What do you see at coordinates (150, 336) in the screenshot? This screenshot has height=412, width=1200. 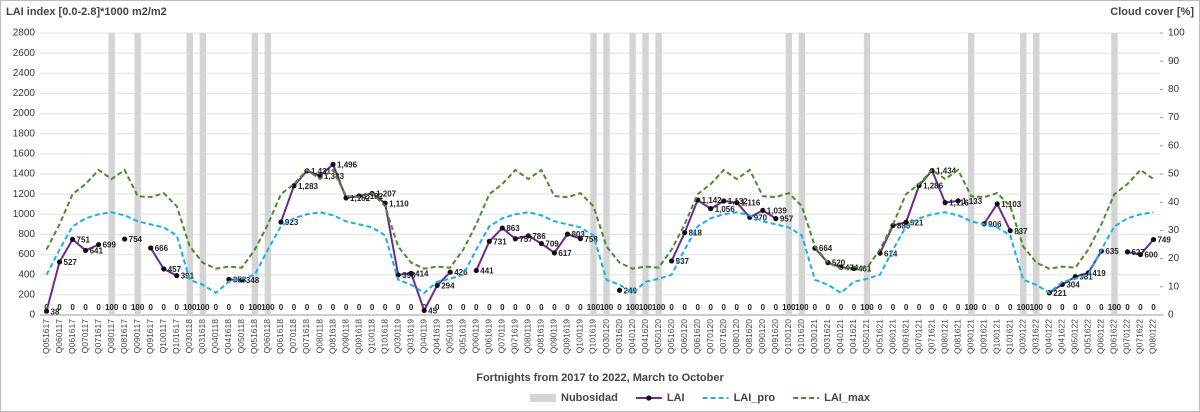 I see `x-tick-label: Q091617` at bounding box center [150, 336].